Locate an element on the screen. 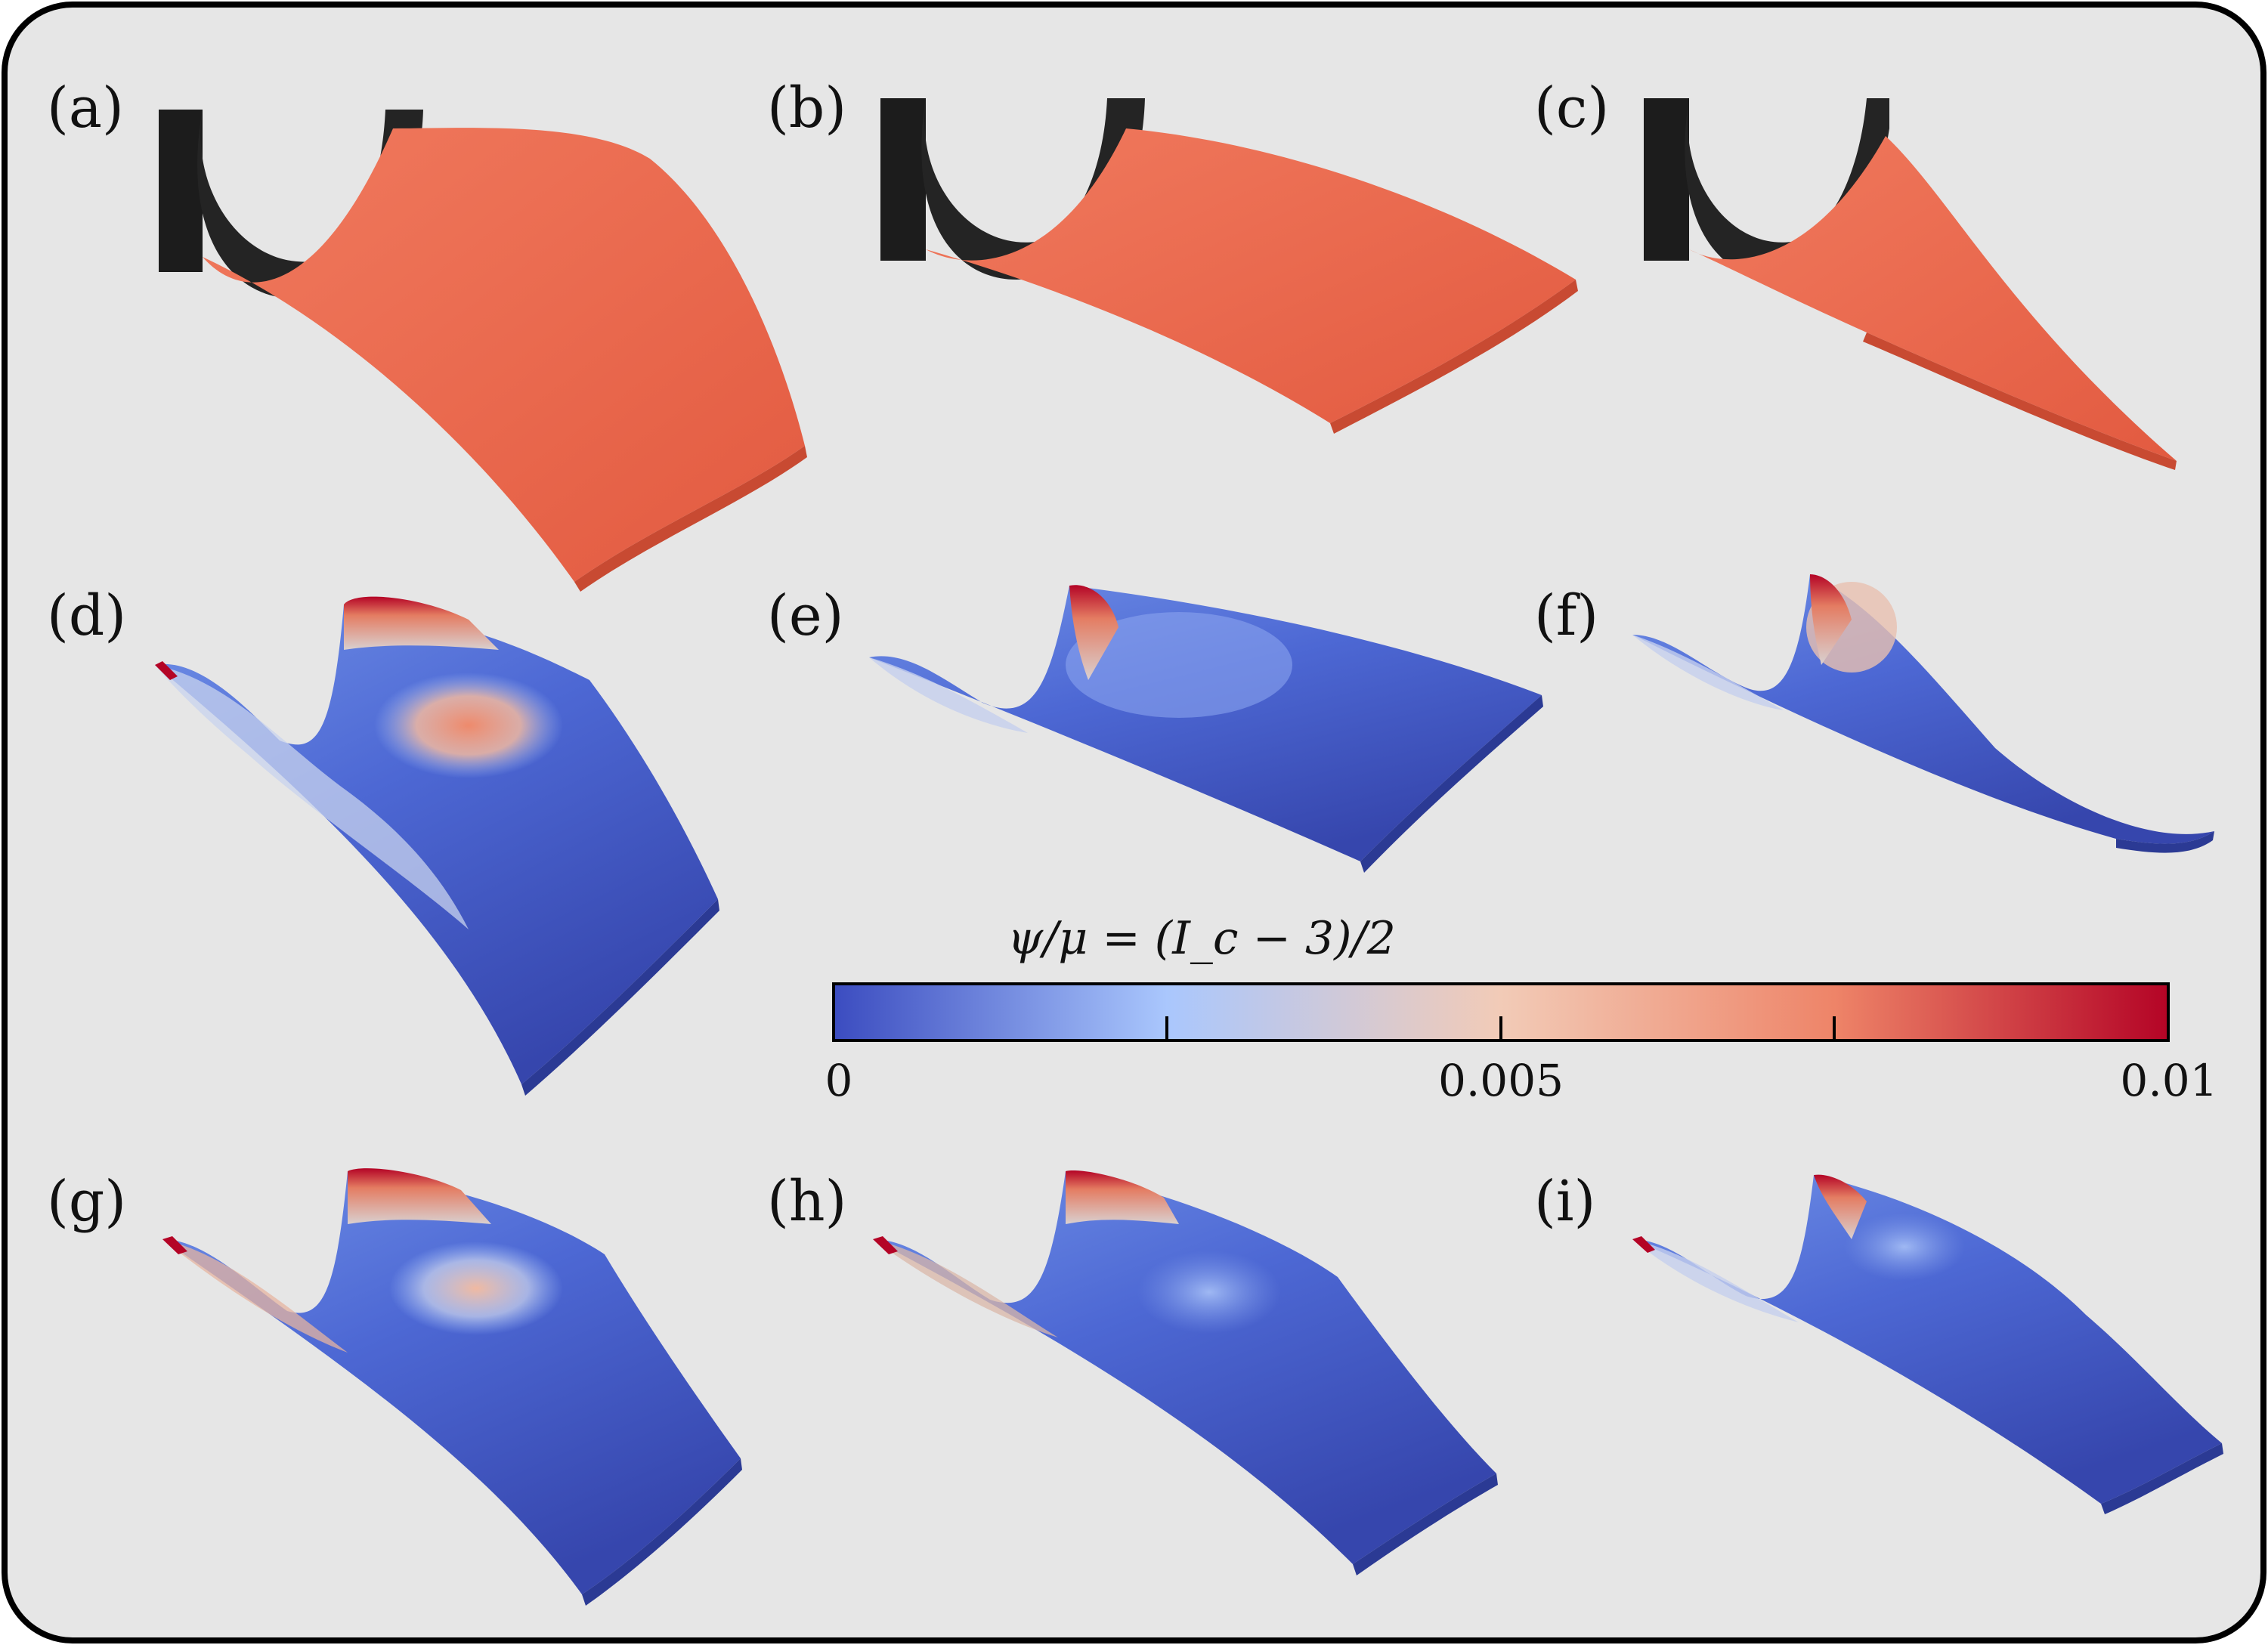 The width and height of the screenshot is (2268, 1645). panel-label-g: (g) is located at coordinates (86, 1201).